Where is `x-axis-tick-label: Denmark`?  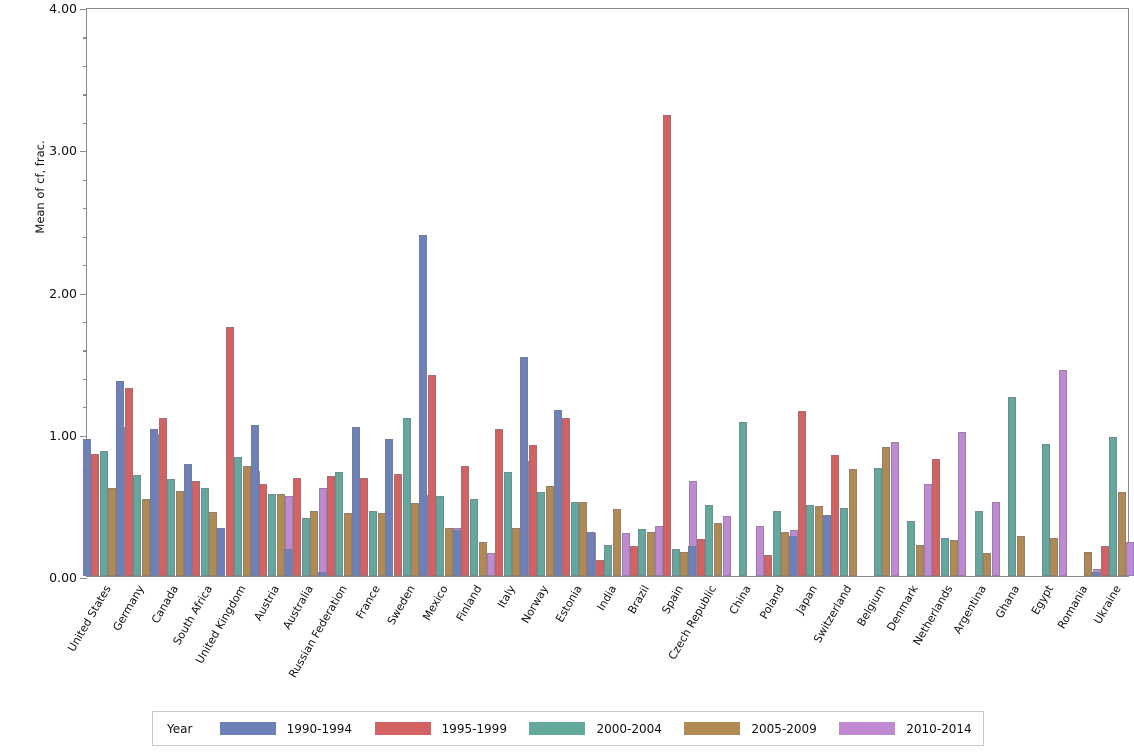 x-axis-tick-label: Denmark is located at coordinates (903, 608).